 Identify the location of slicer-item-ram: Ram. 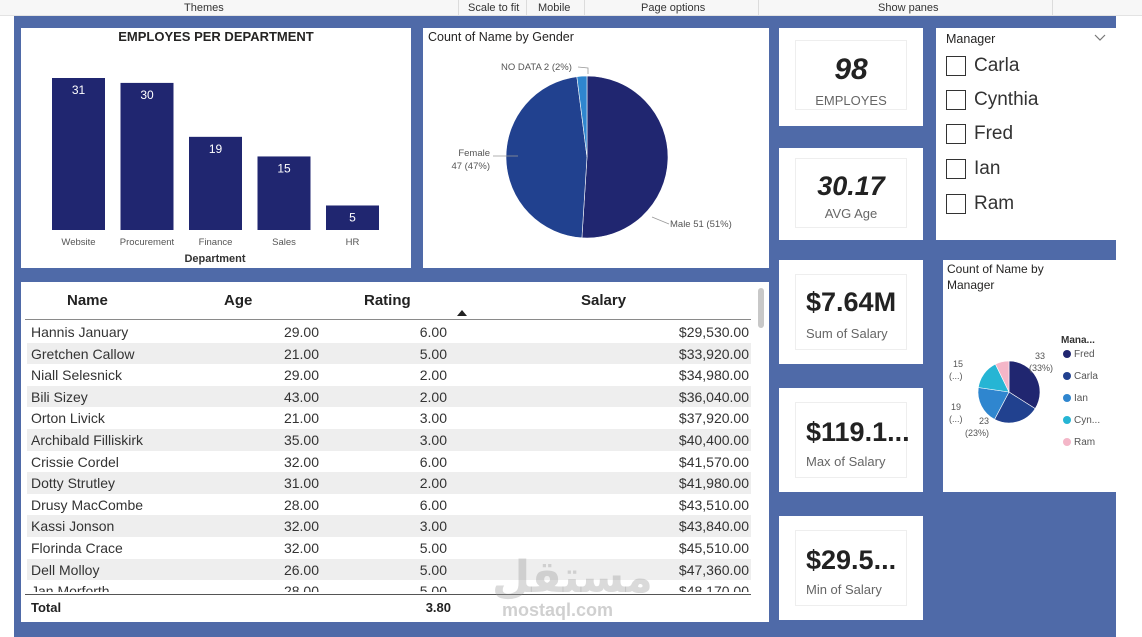
(980, 204).